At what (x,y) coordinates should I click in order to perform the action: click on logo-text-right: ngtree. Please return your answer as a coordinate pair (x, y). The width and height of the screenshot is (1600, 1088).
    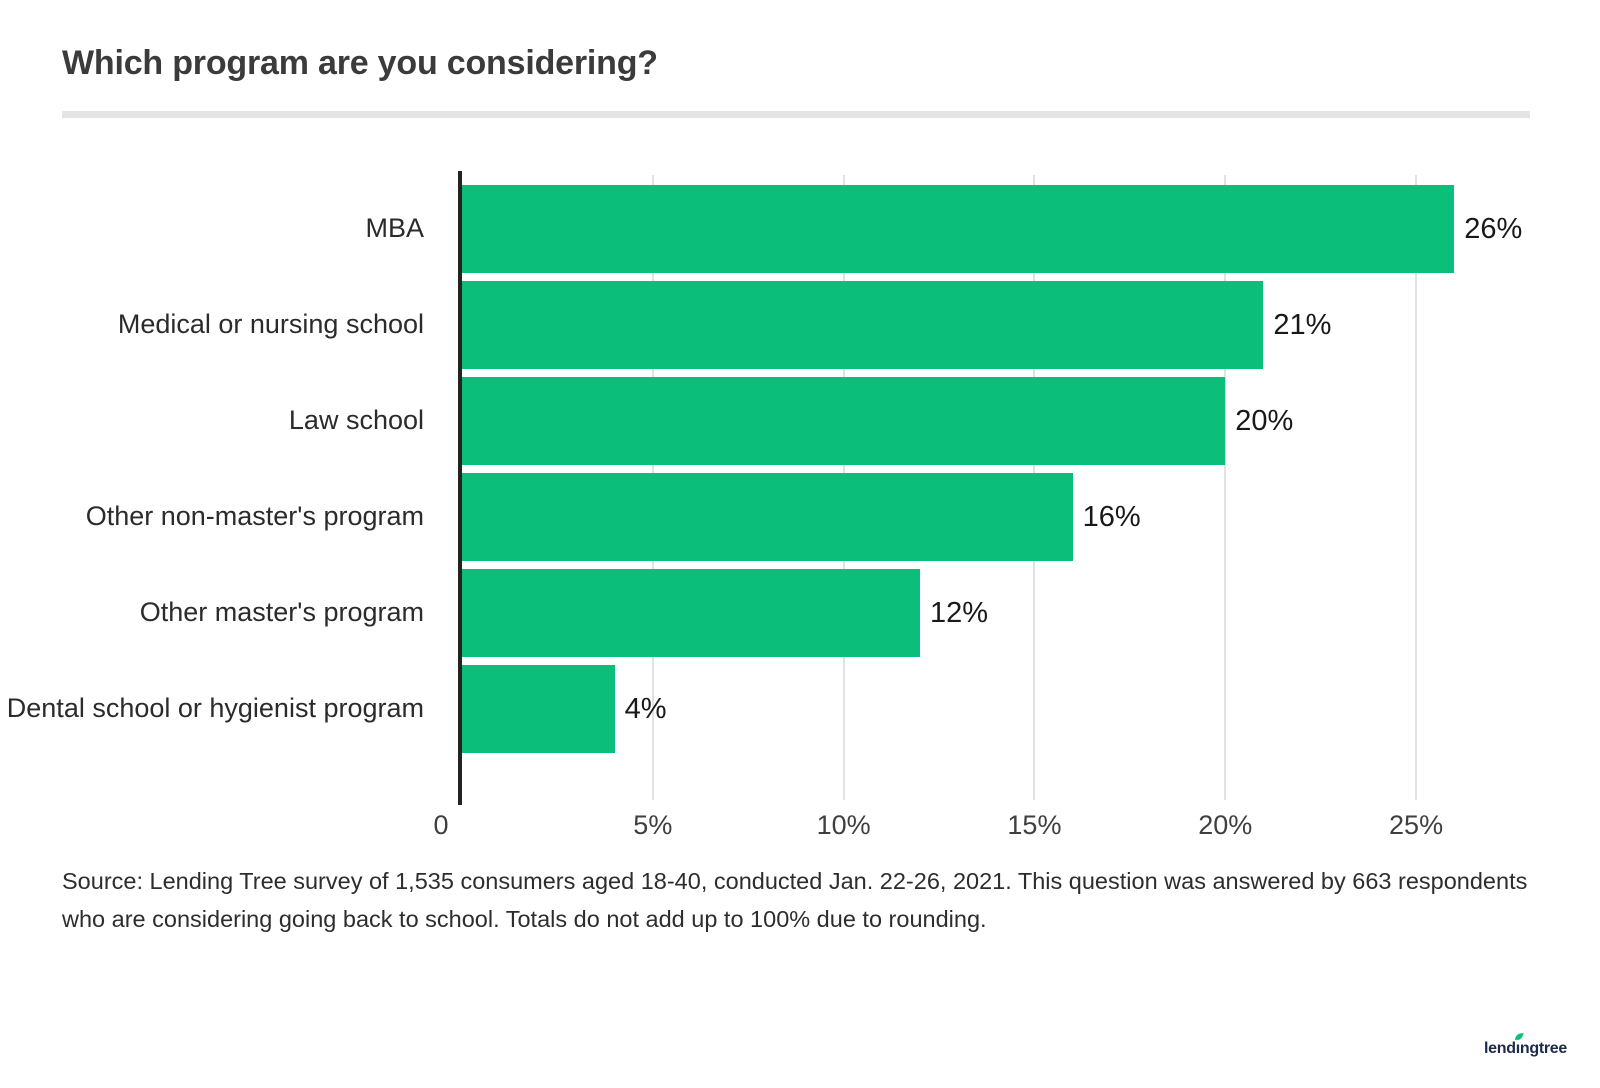
    Looking at the image, I should click on (1543, 1048).